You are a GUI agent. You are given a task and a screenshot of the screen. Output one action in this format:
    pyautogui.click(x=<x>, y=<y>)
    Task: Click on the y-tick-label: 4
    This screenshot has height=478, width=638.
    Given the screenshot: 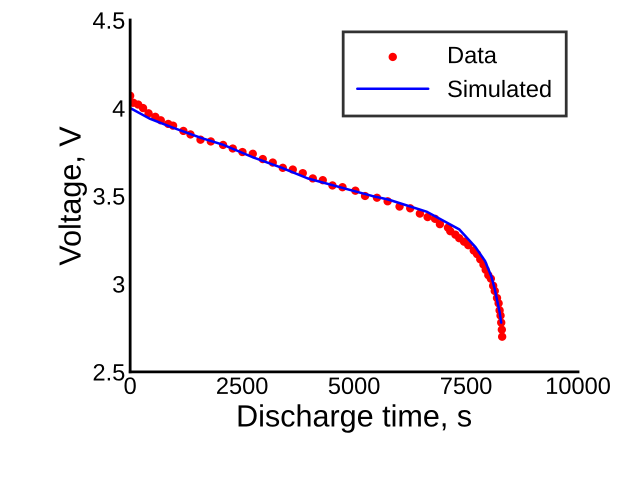 What is the action you would take?
    pyautogui.click(x=118, y=108)
    